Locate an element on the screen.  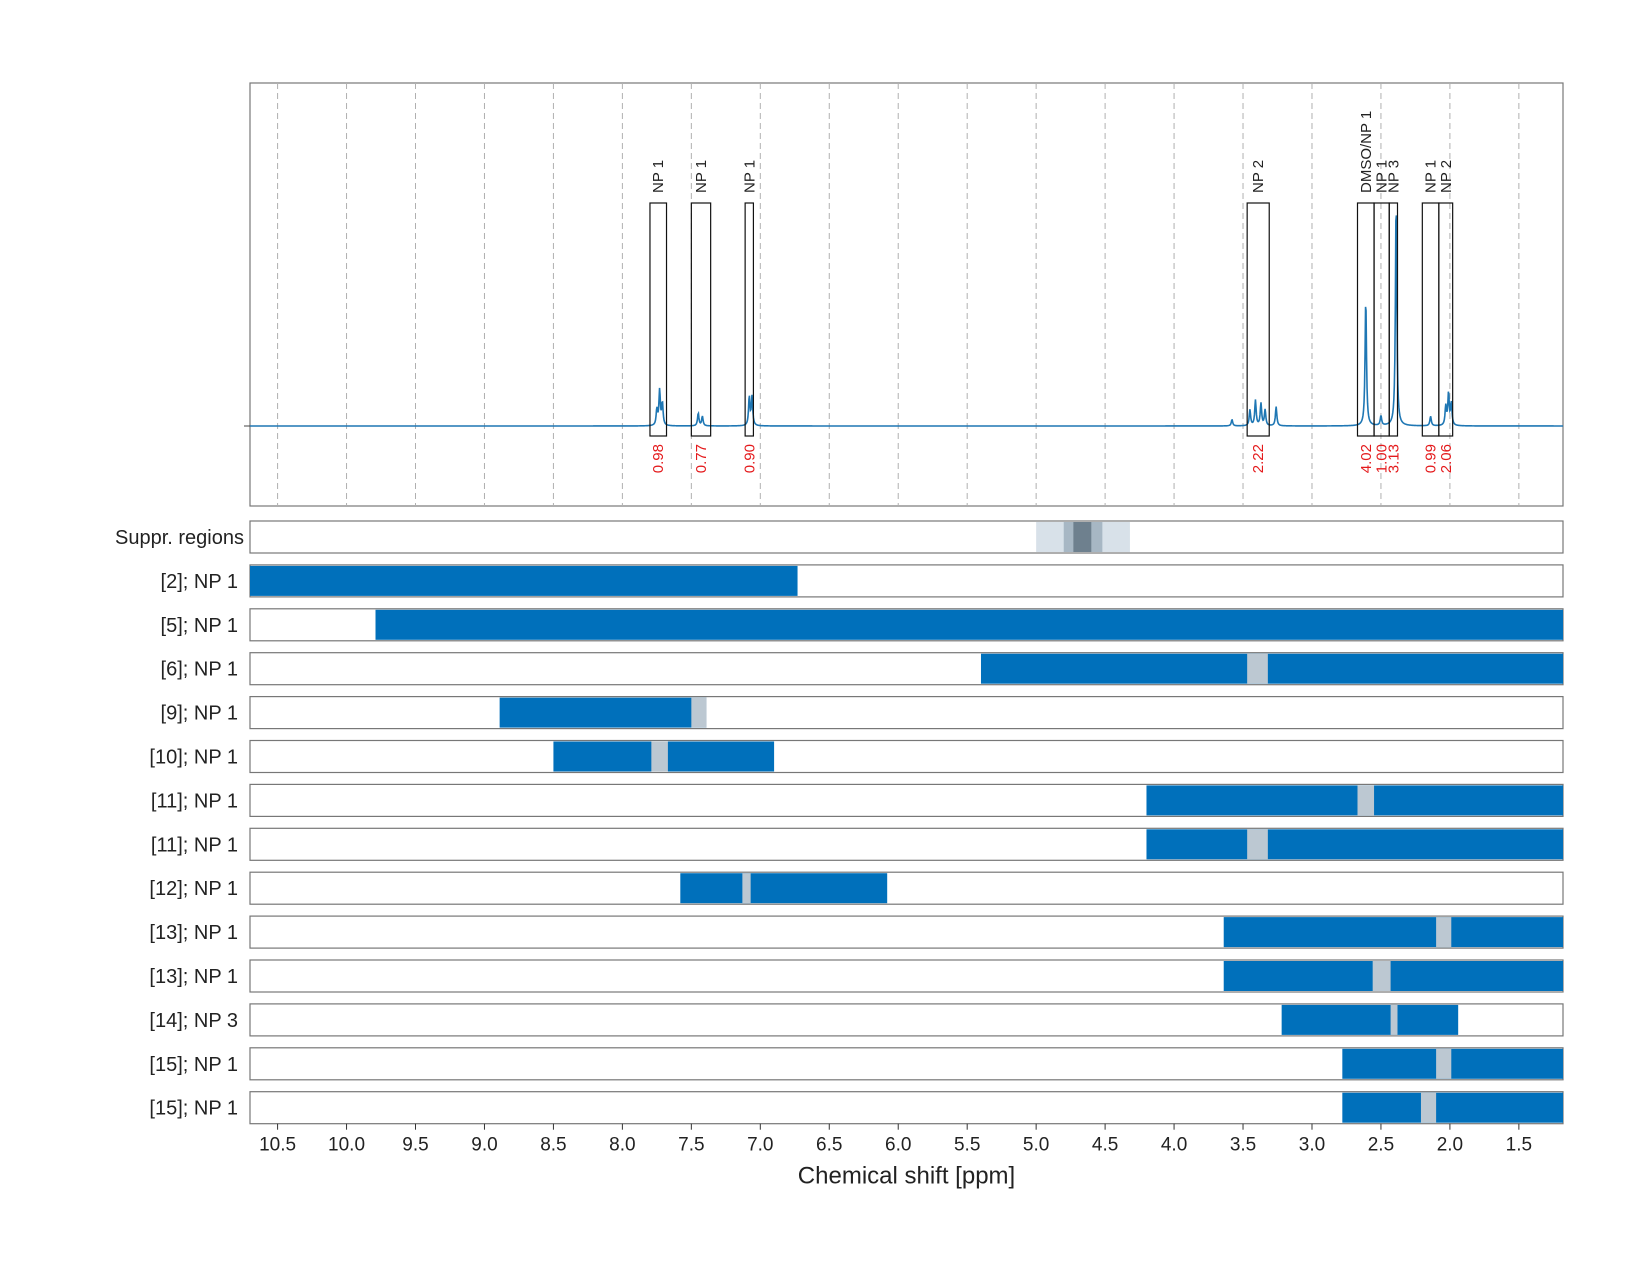
x-tick-label: 8.5 is located at coordinates (553, 1145).